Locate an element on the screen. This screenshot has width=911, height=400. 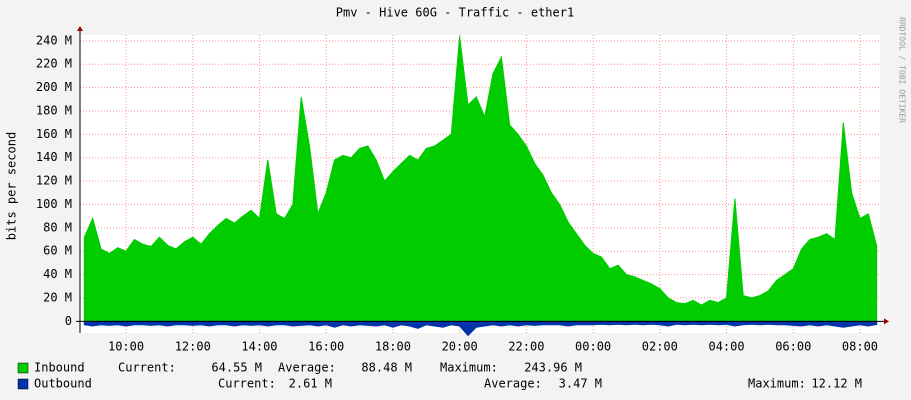
legend-stat-value: 243.96 M is located at coordinates (553, 368).